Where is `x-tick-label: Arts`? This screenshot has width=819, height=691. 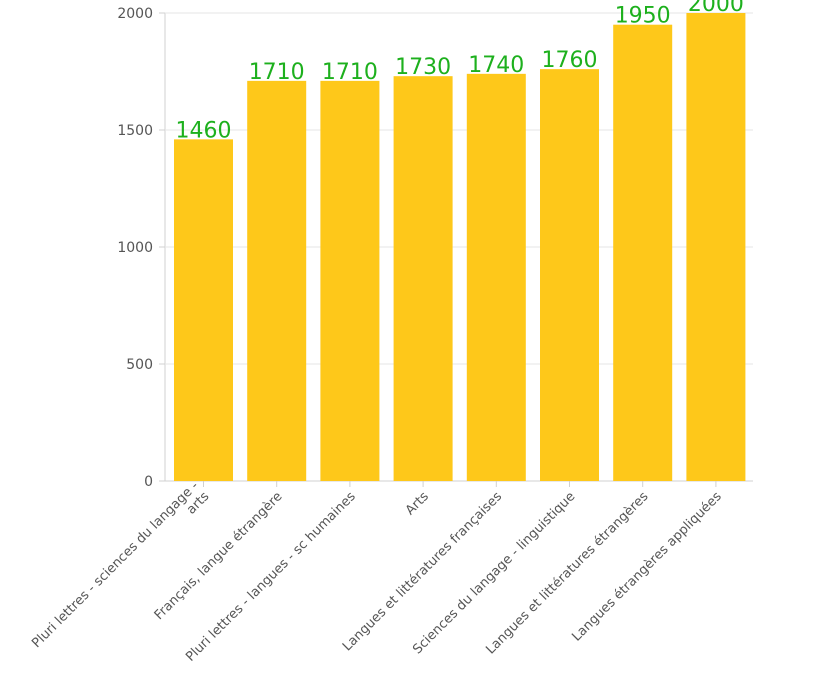 x-tick-label: Arts is located at coordinates (417, 503).